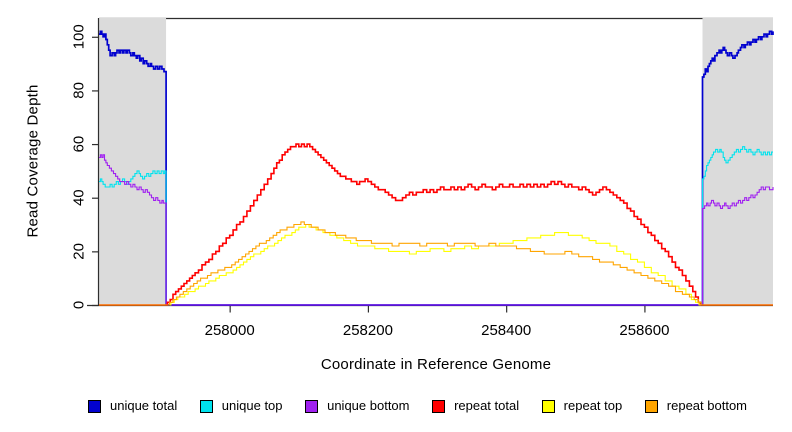 The width and height of the screenshot is (792, 432). Describe the element at coordinates (487, 405) in the screenshot. I see `legend-label: repeat total` at that location.